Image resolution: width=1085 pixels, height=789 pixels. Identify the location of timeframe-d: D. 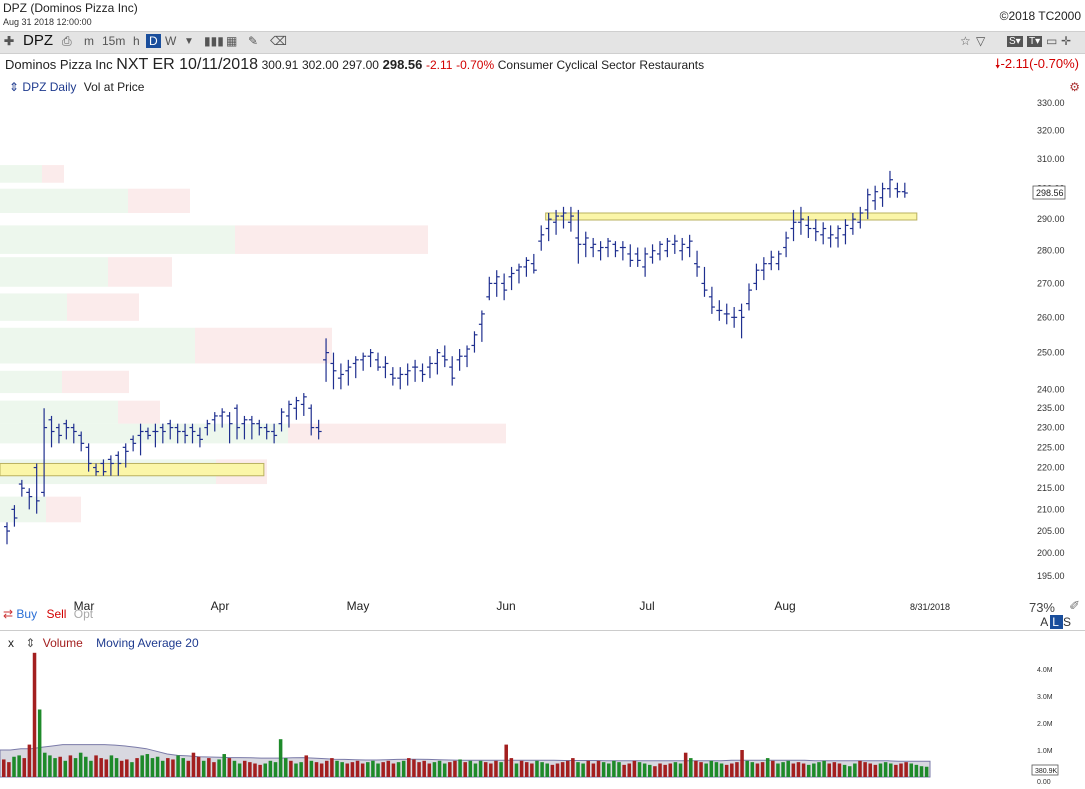
(153, 41).